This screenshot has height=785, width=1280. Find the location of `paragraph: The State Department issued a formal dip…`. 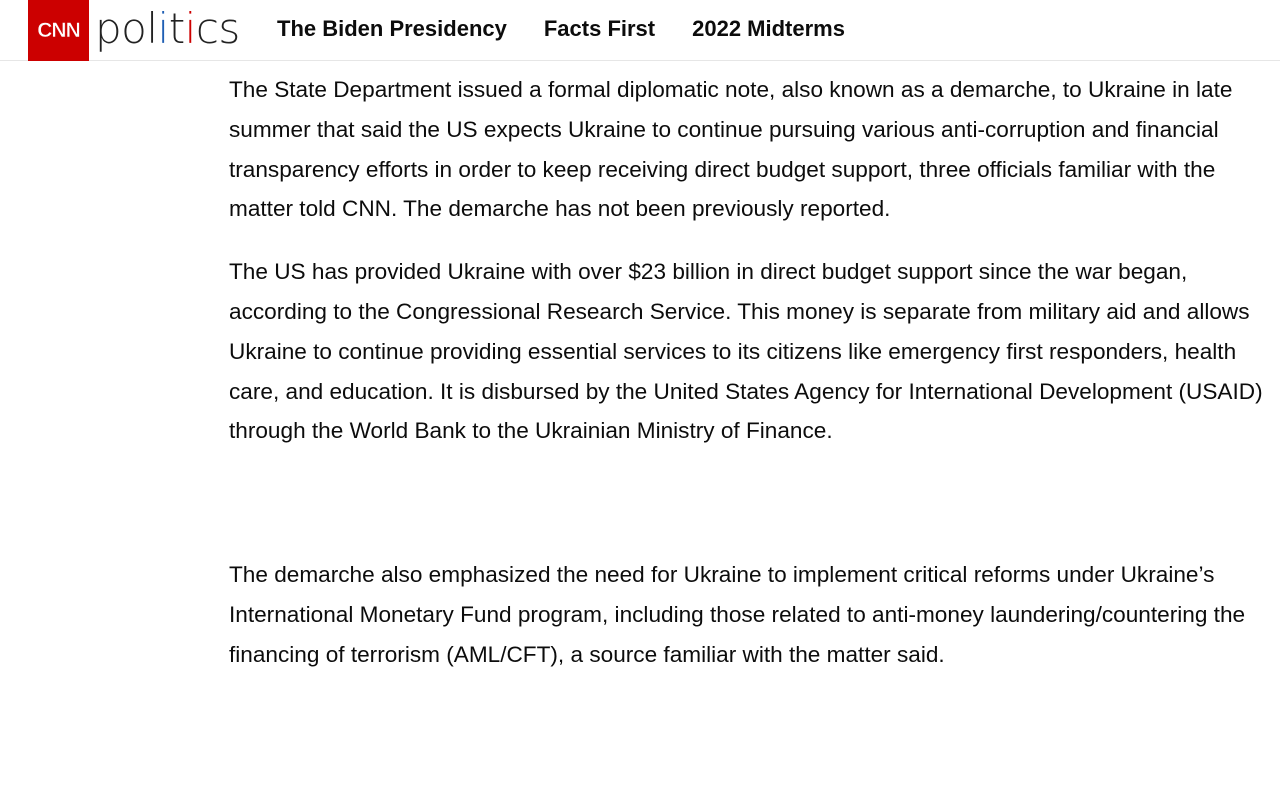

paragraph: The State Department issued a formal dip… is located at coordinates (731, 149).